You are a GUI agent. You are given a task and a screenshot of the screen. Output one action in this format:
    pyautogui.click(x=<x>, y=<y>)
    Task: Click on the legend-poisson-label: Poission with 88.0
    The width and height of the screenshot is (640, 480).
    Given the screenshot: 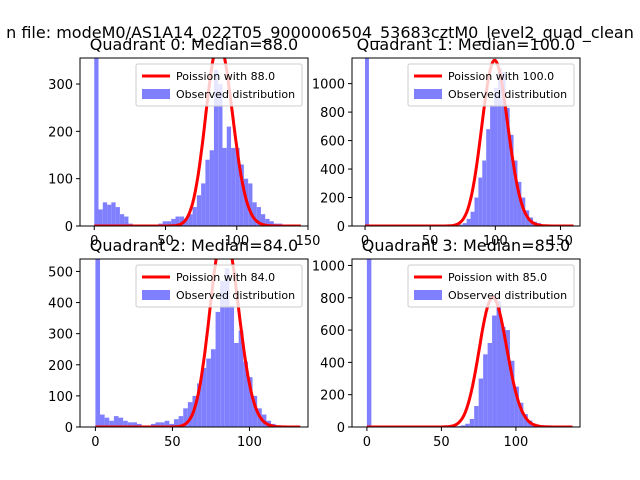 What is the action you would take?
    pyautogui.click(x=225, y=76)
    